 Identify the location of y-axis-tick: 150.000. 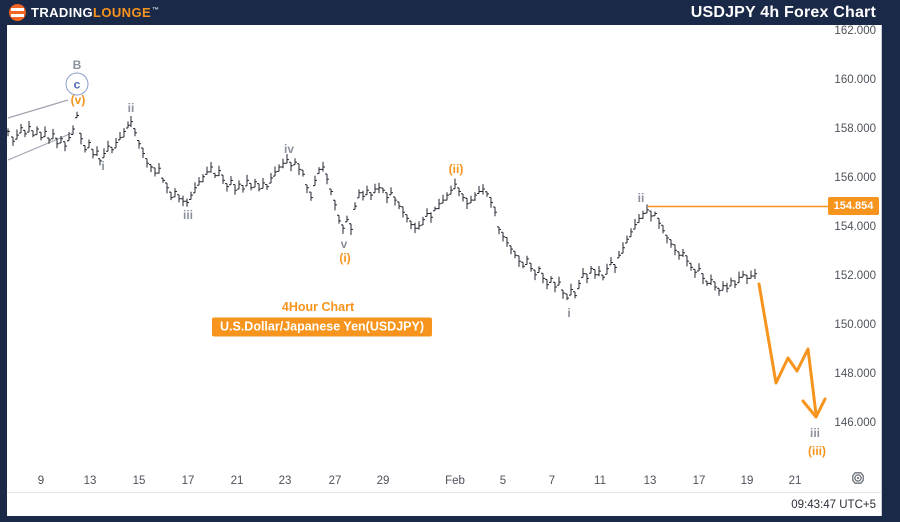
(855, 325).